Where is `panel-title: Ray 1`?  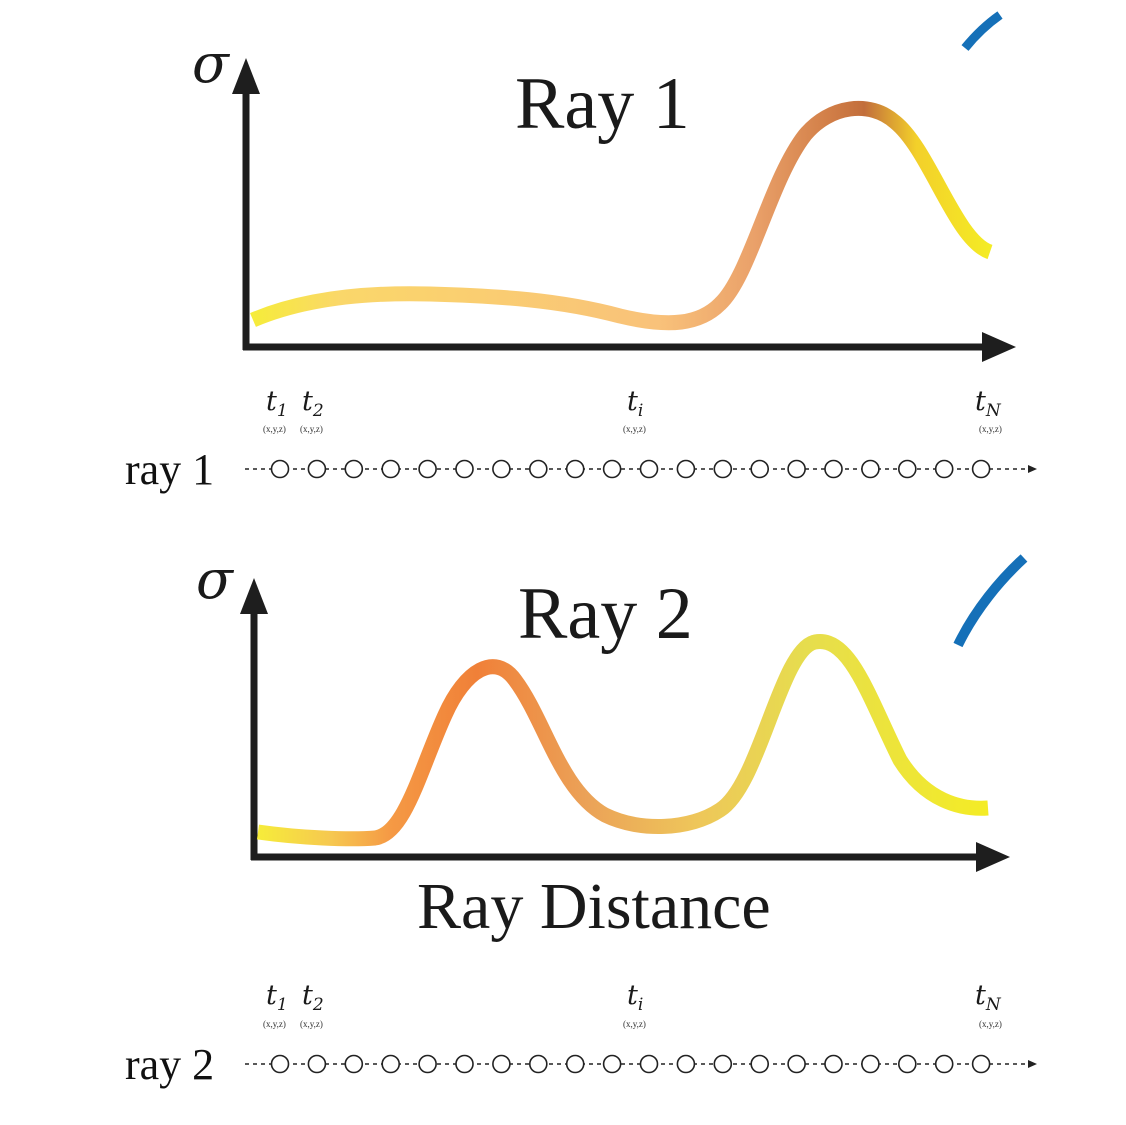
panel-title: Ray 1 is located at coordinates (602, 104).